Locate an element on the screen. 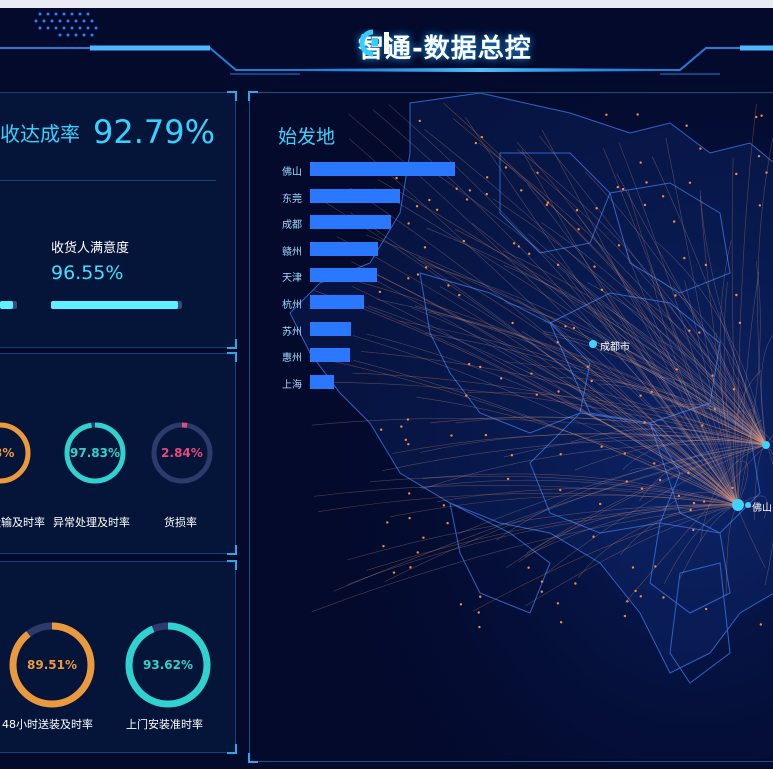  kpi-label: 收达成率 is located at coordinates (40, 134).